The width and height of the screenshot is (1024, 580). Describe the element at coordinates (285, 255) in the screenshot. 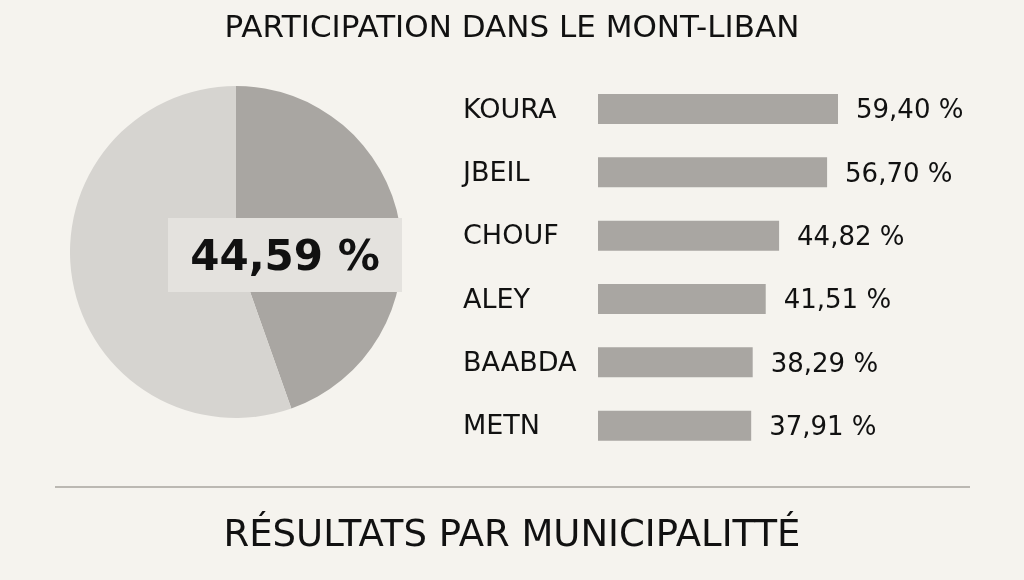

I see `data-label: 44,59 %` at that location.